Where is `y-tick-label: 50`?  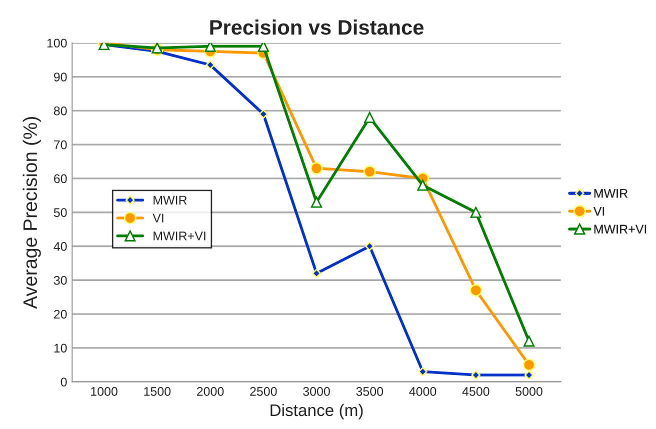 y-tick-label: 50 is located at coordinates (60, 213).